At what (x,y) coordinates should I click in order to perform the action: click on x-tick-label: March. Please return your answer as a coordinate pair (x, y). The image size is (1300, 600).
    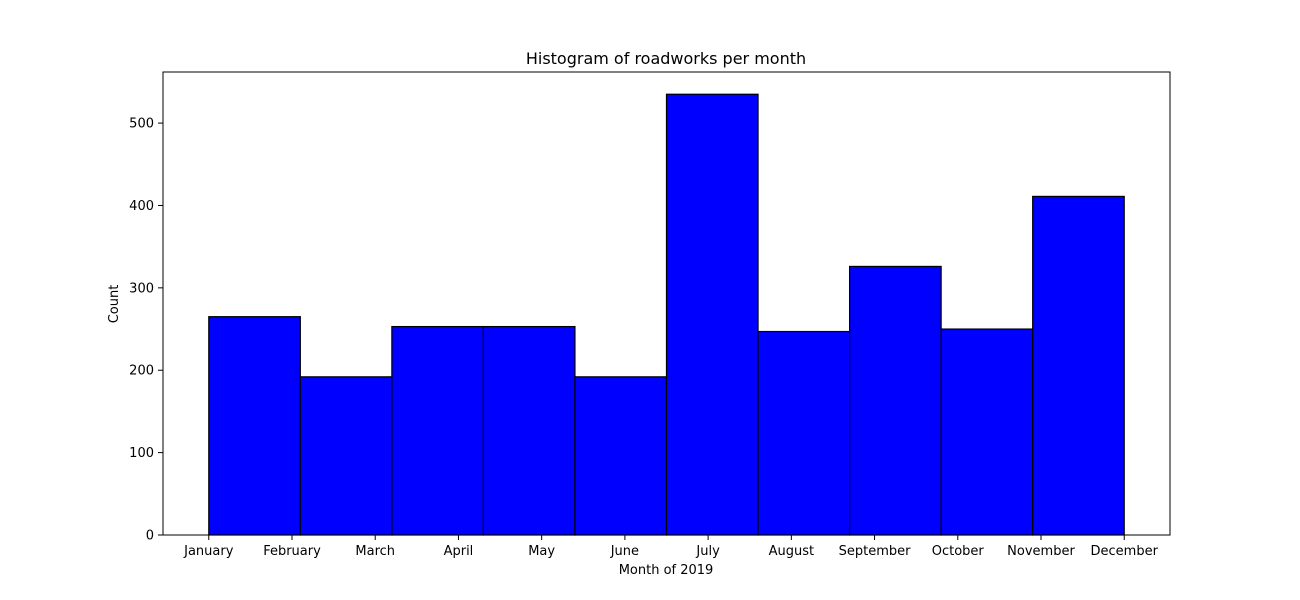
    Looking at the image, I should click on (375, 551).